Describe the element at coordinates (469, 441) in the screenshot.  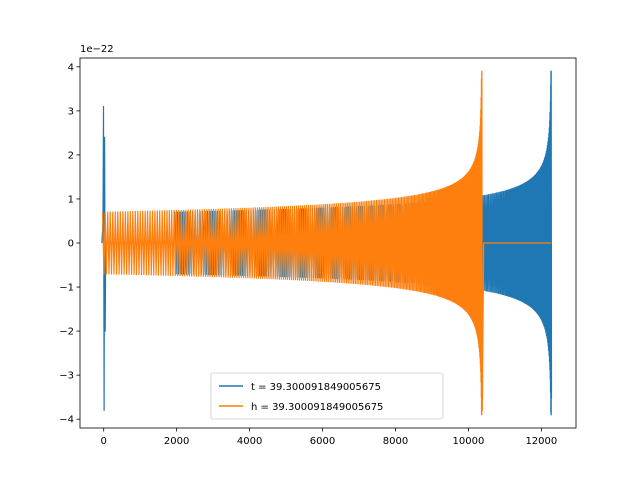
I see `x-tick-label: 10000` at that location.